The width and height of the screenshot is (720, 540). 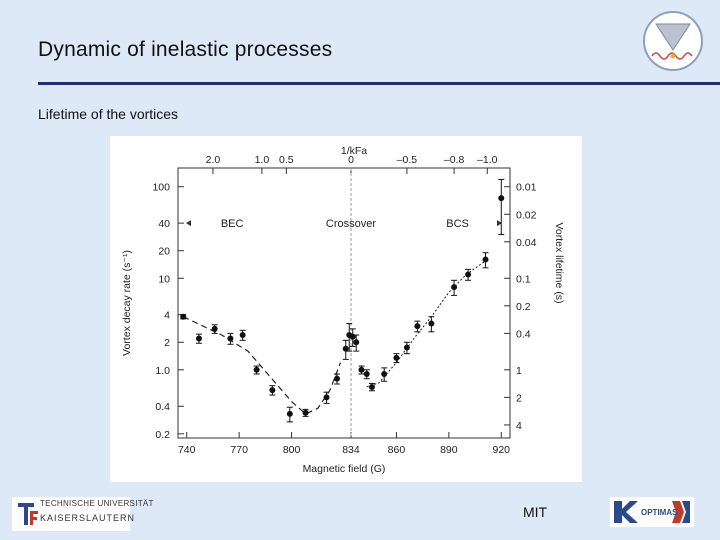 I want to click on bcs-arrow-icon, so click(x=499, y=223).